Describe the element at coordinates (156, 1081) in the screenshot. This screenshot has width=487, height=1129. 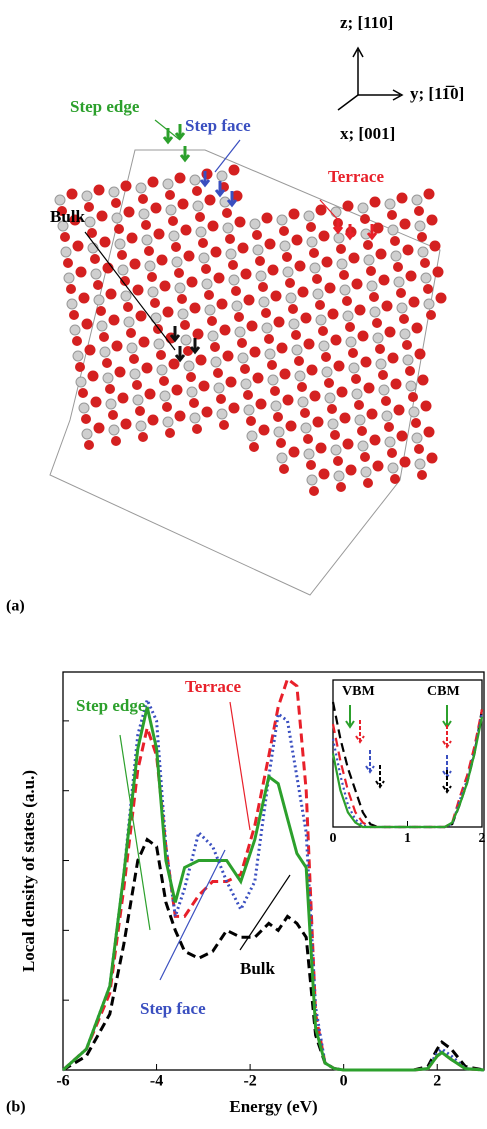
I see `x-tick-label: -4` at that location.